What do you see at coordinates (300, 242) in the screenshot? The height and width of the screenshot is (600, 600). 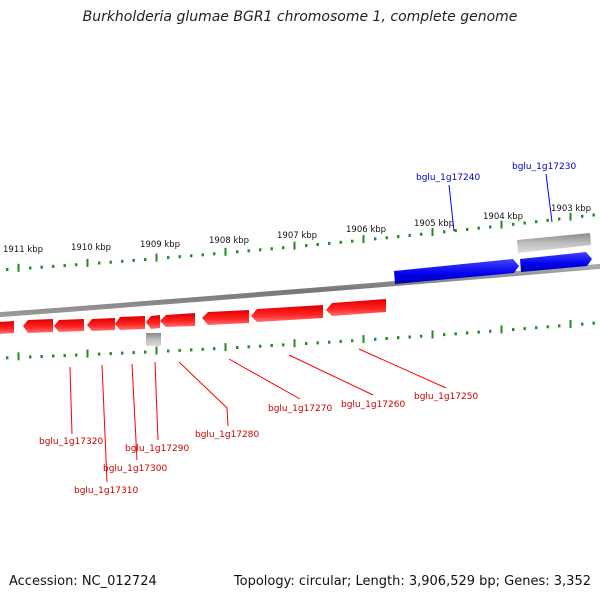 I see `scale-ruler-upper` at bounding box center [300, 242].